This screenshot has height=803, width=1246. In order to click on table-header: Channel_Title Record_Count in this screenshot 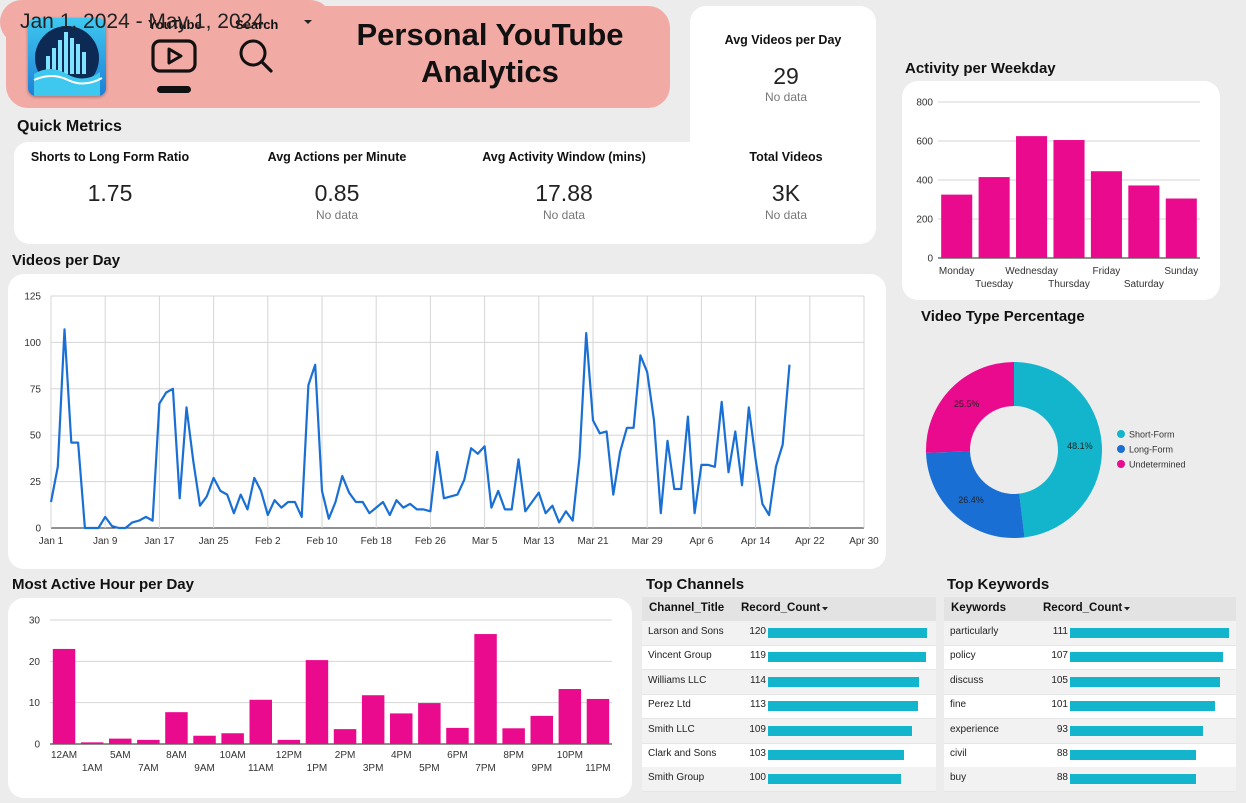, I will do `click(789, 609)`.